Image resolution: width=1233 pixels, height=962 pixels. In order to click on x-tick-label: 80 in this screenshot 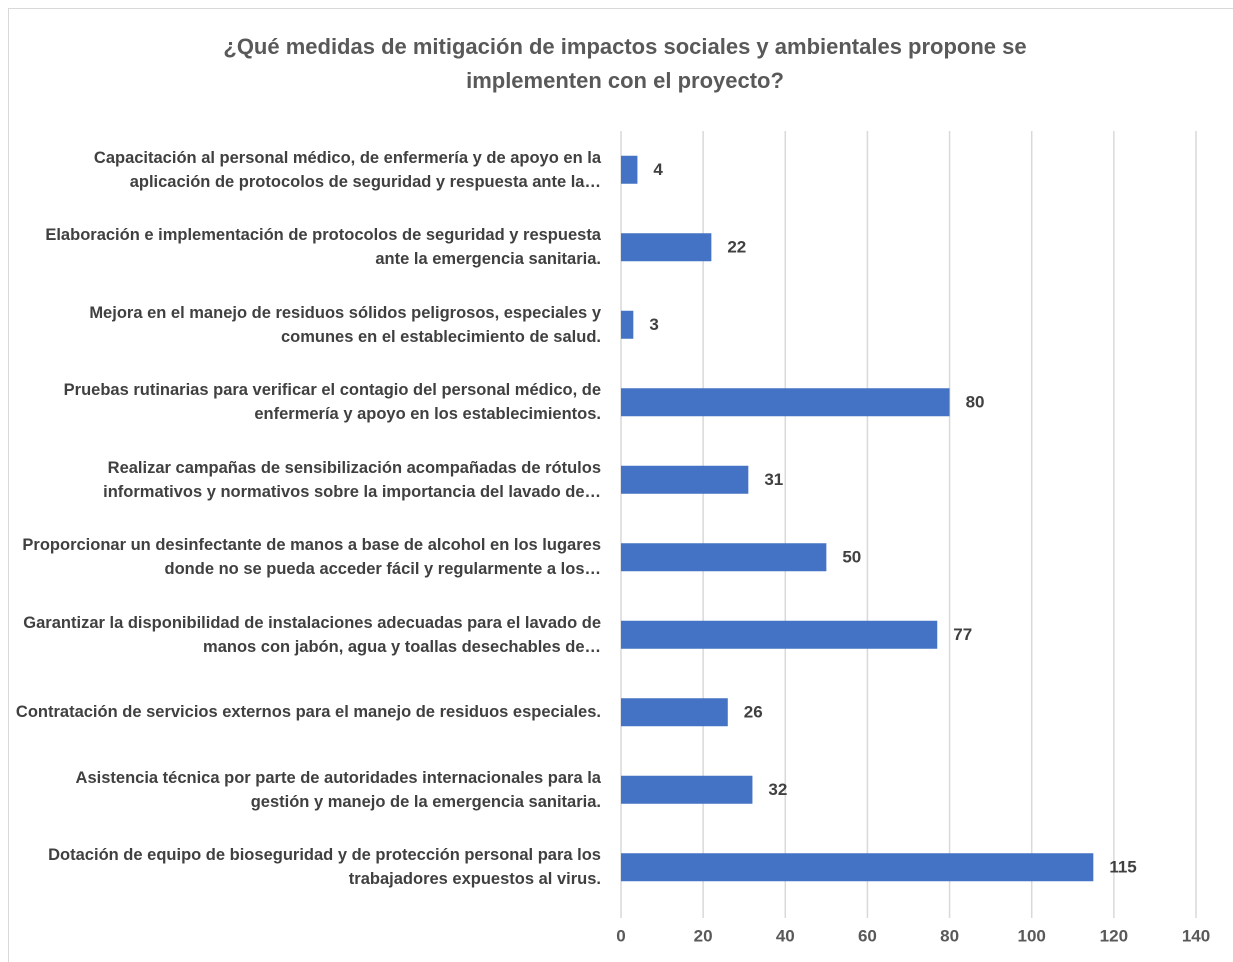, I will do `click(949, 935)`.